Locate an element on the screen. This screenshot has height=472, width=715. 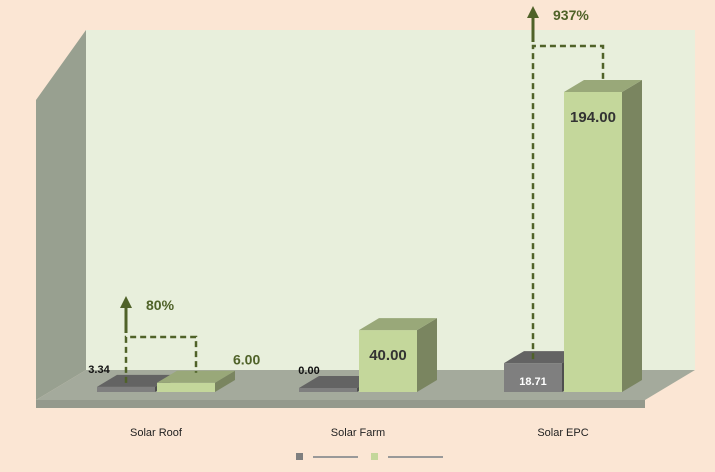
plot-floor-edge is located at coordinates (340, 404).